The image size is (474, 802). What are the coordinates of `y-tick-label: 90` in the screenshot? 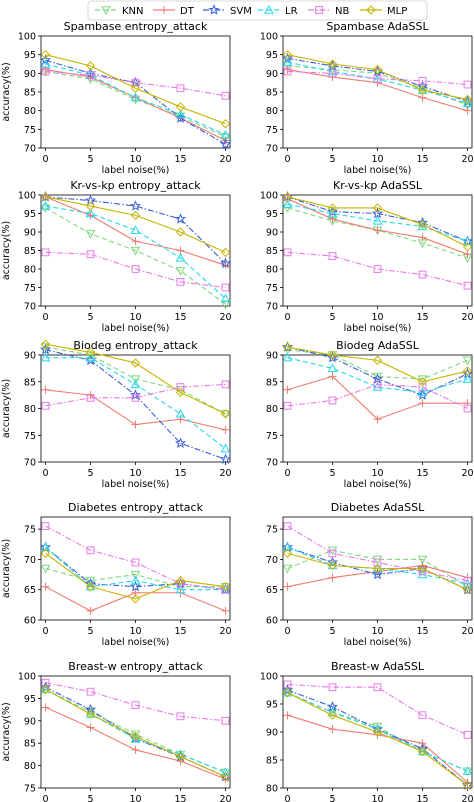 It's located at (272, 356).